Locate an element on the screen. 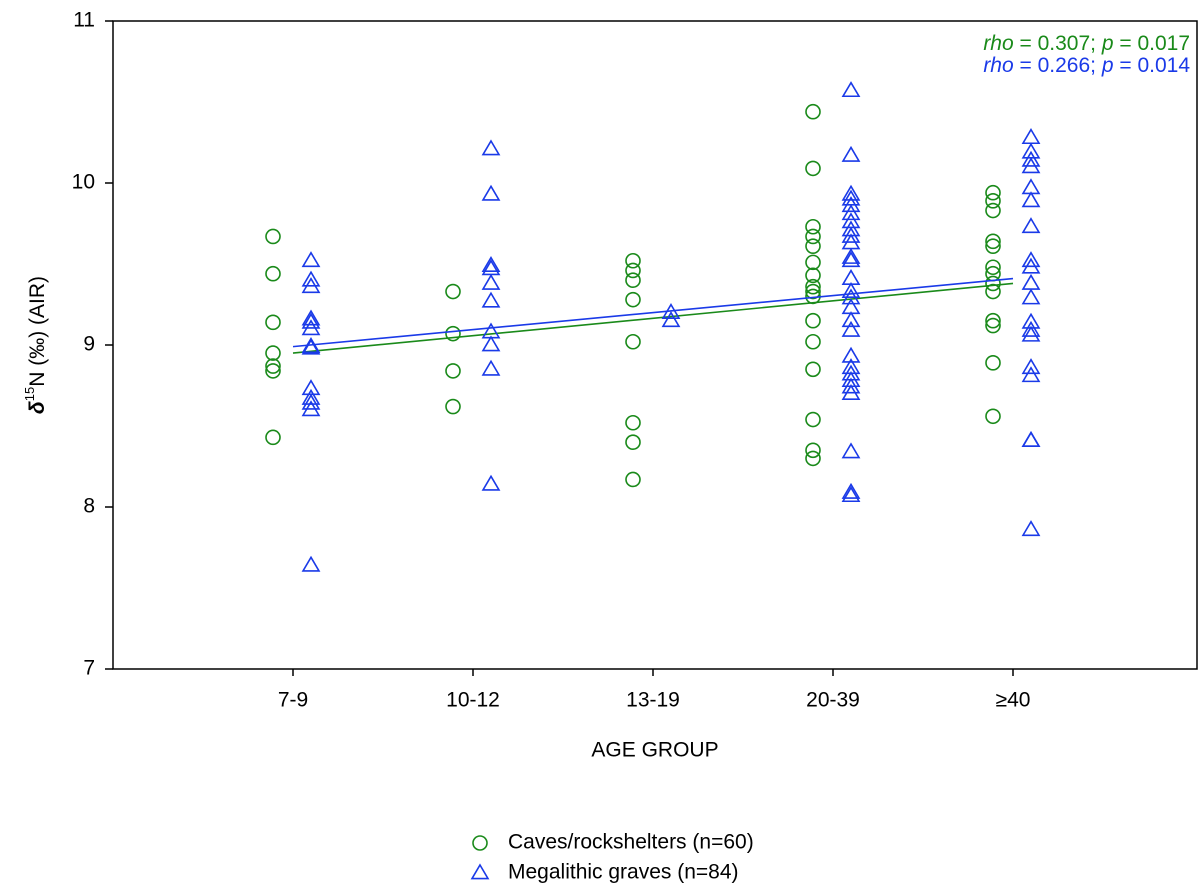  x-tick-label: 10-12 is located at coordinates (473, 700).